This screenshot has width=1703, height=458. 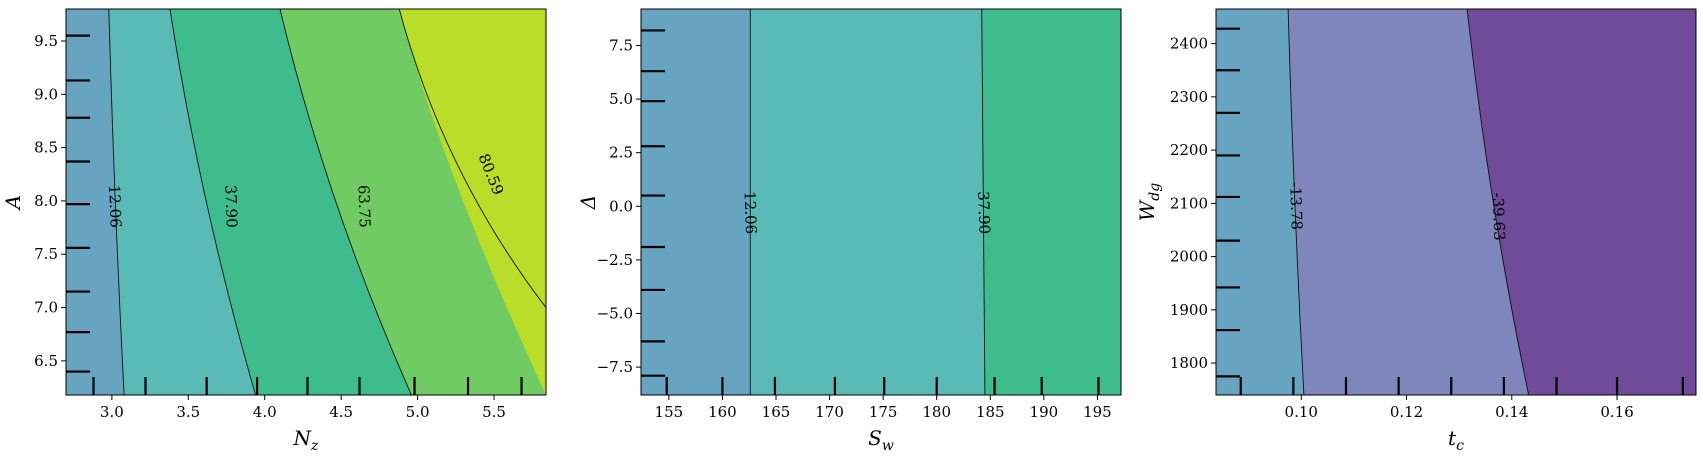 I want to click on y-tick-label: 6.5, so click(x=46, y=361).